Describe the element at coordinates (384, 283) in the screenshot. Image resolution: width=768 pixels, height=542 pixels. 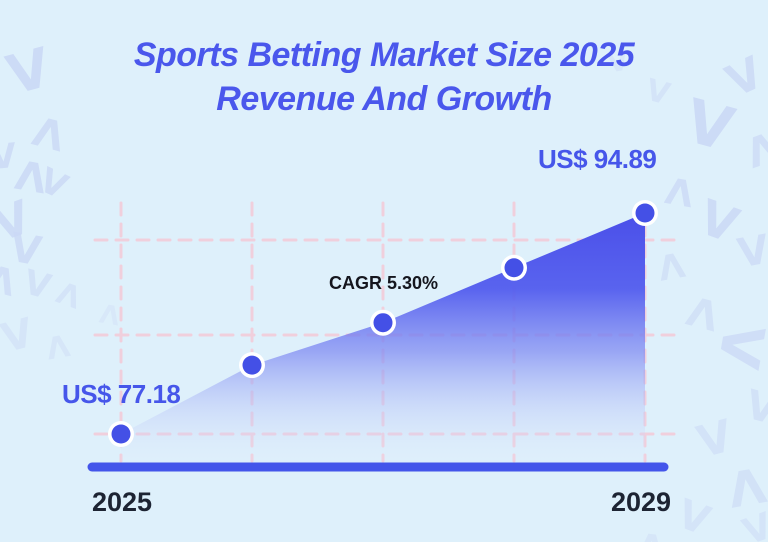
I see `cagr-annotation: CAGR 5.30%` at that location.